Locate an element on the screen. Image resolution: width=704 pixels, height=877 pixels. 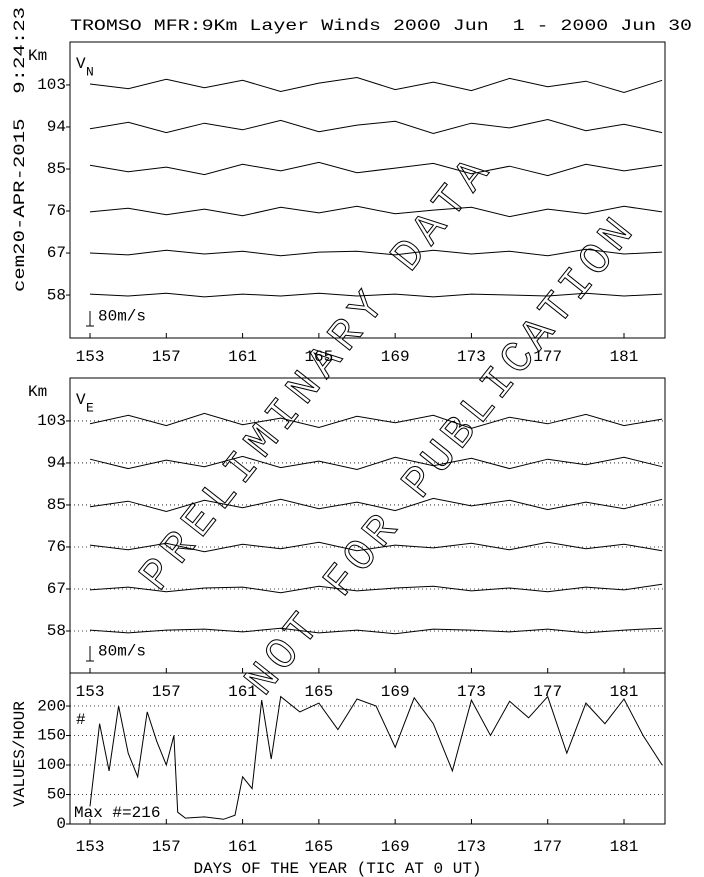
panel-frame is located at coordinates (367, 748).